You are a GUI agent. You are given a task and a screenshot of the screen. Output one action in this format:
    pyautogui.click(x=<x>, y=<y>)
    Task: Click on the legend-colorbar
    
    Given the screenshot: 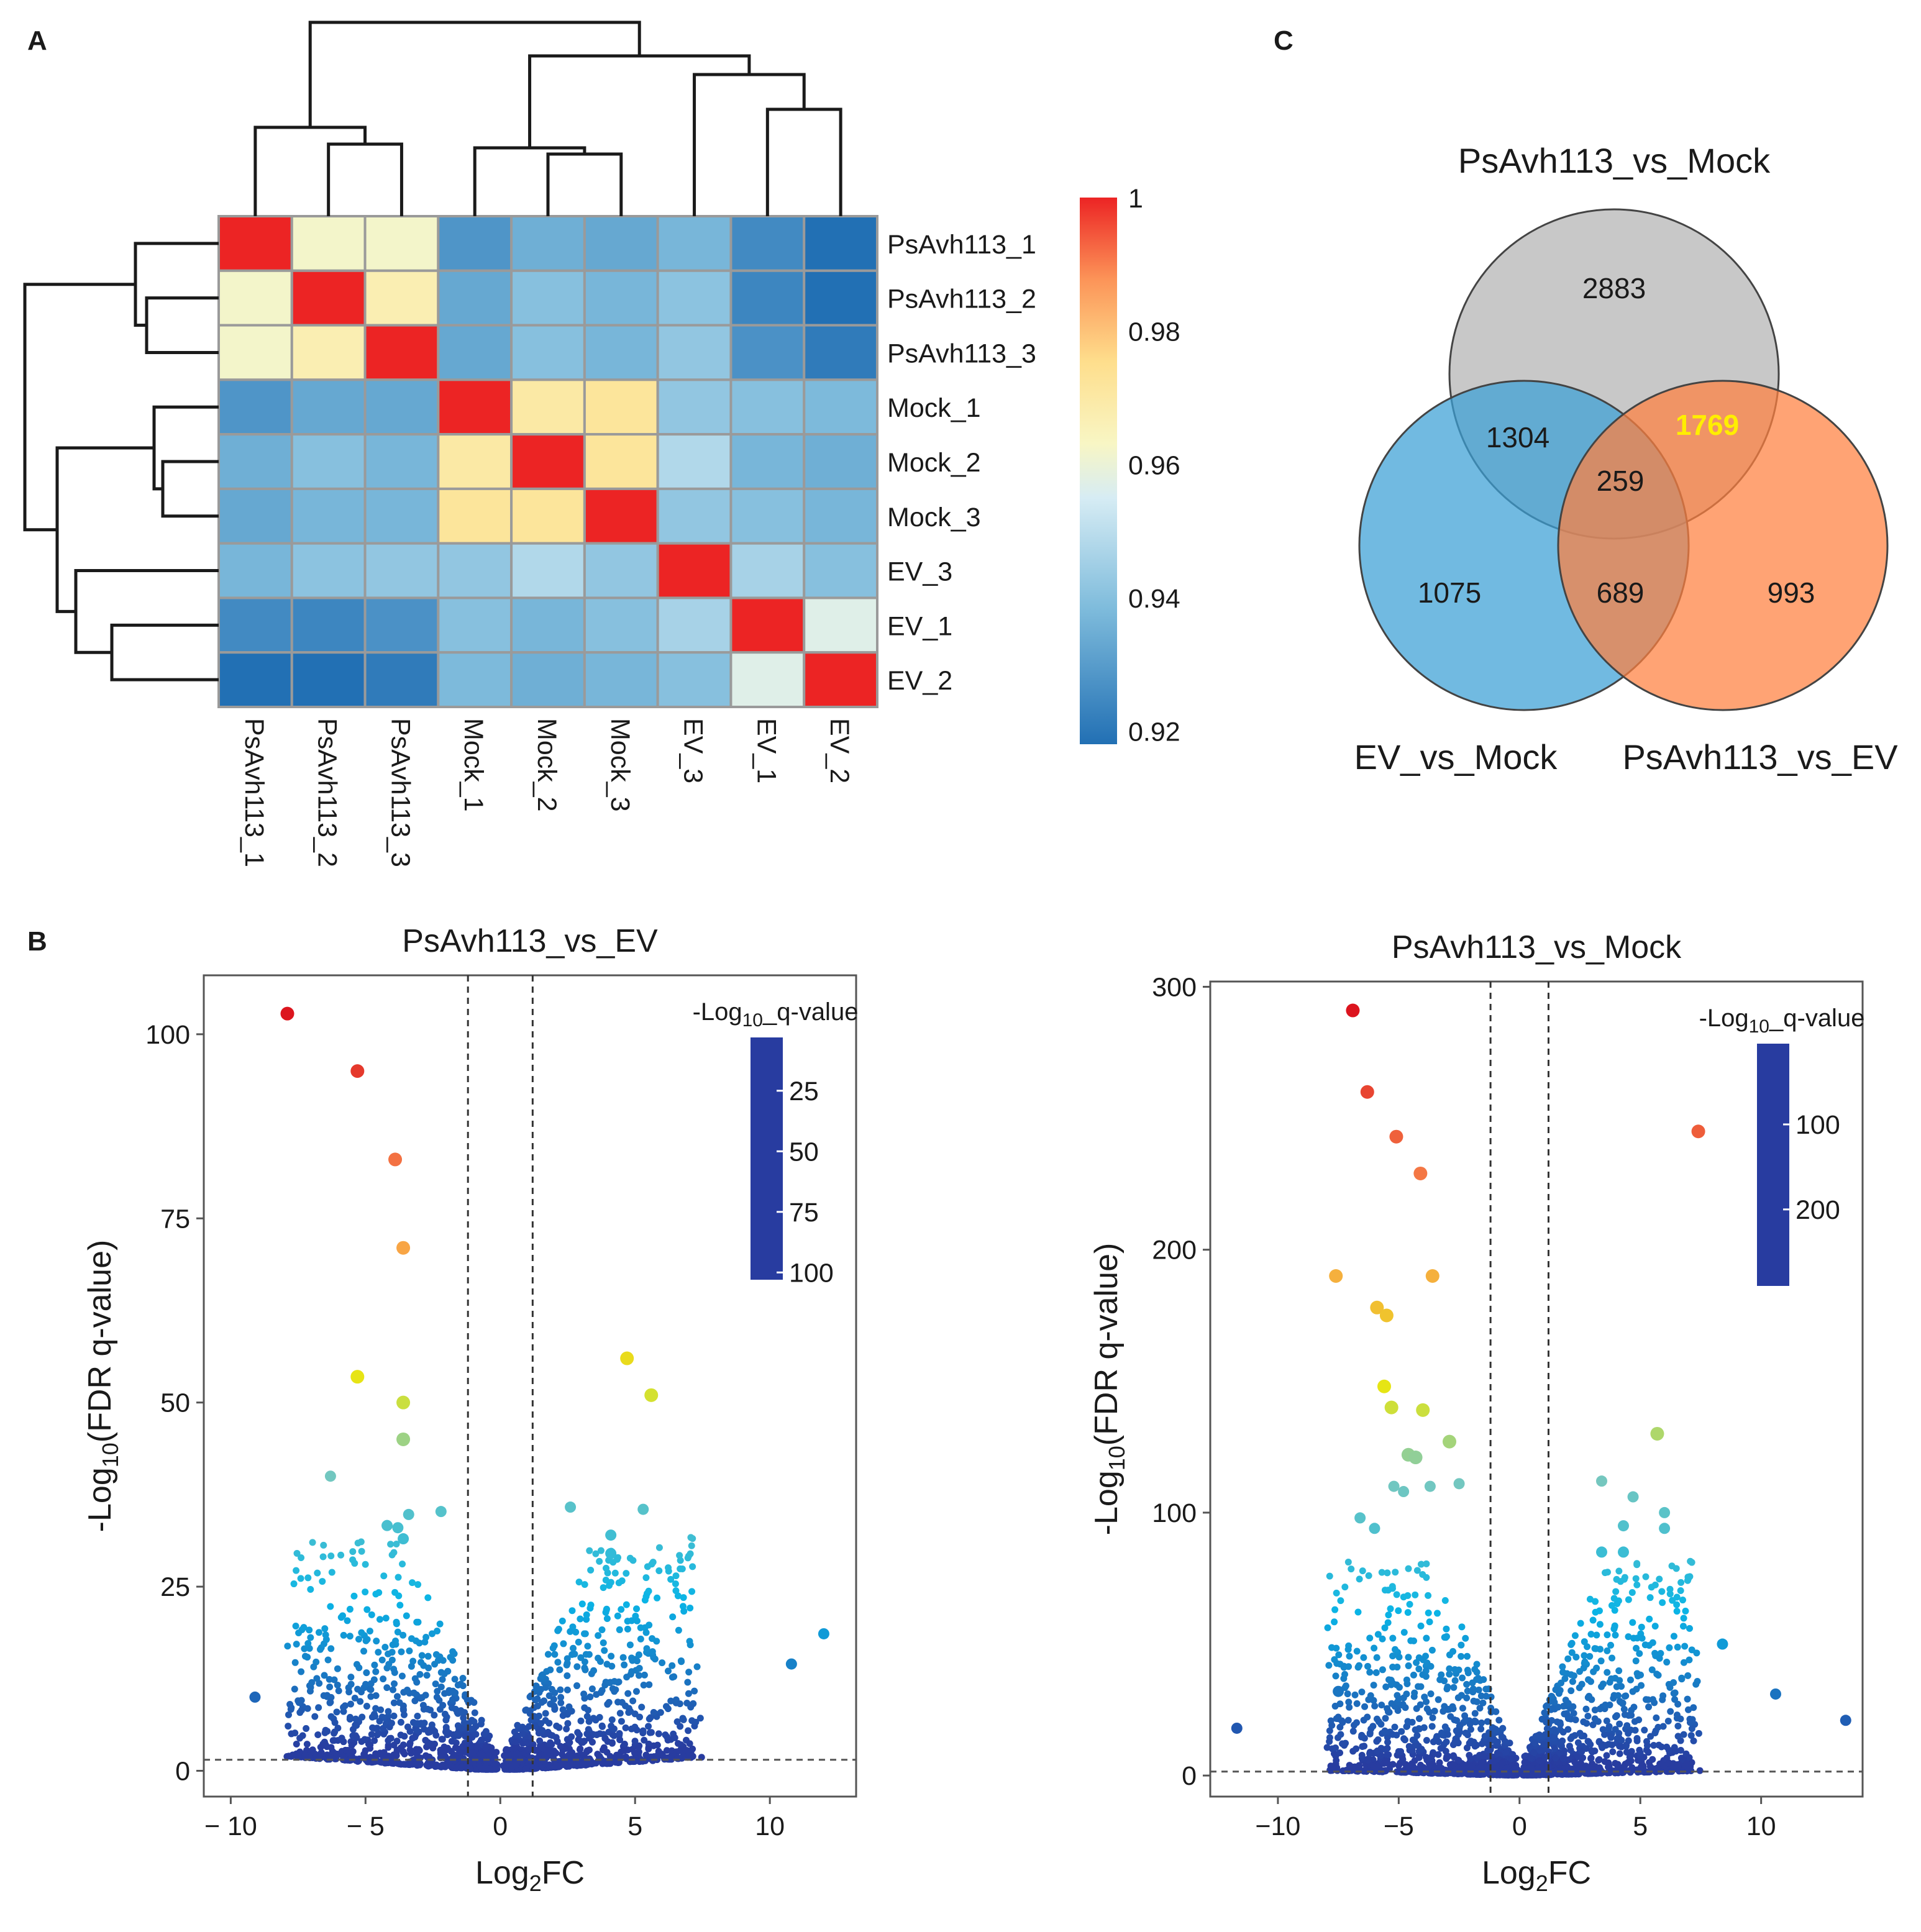 What is the action you would take?
    pyautogui.click(x=767, y=1158)
    